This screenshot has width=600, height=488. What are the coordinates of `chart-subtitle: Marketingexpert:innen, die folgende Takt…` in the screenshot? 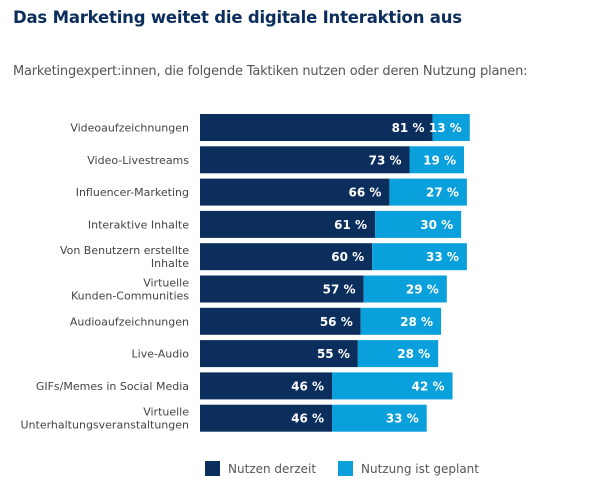 It's located at (270, 71).